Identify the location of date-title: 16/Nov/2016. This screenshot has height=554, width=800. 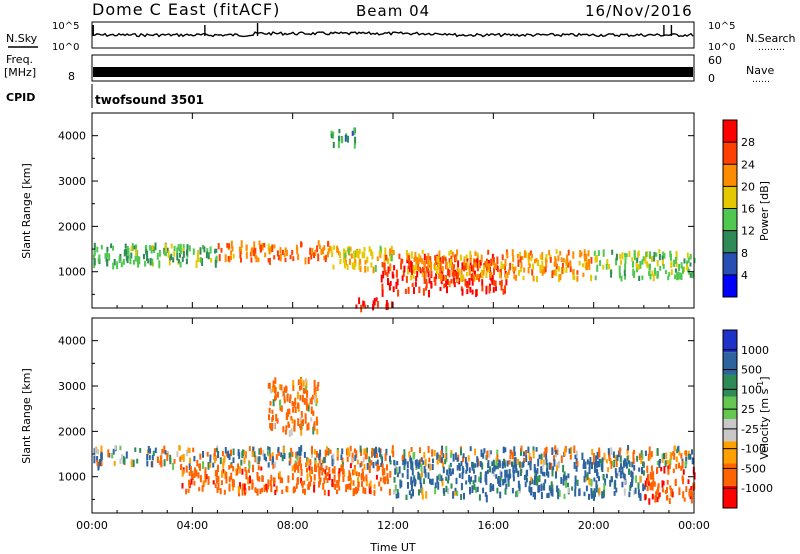
(639, 11).